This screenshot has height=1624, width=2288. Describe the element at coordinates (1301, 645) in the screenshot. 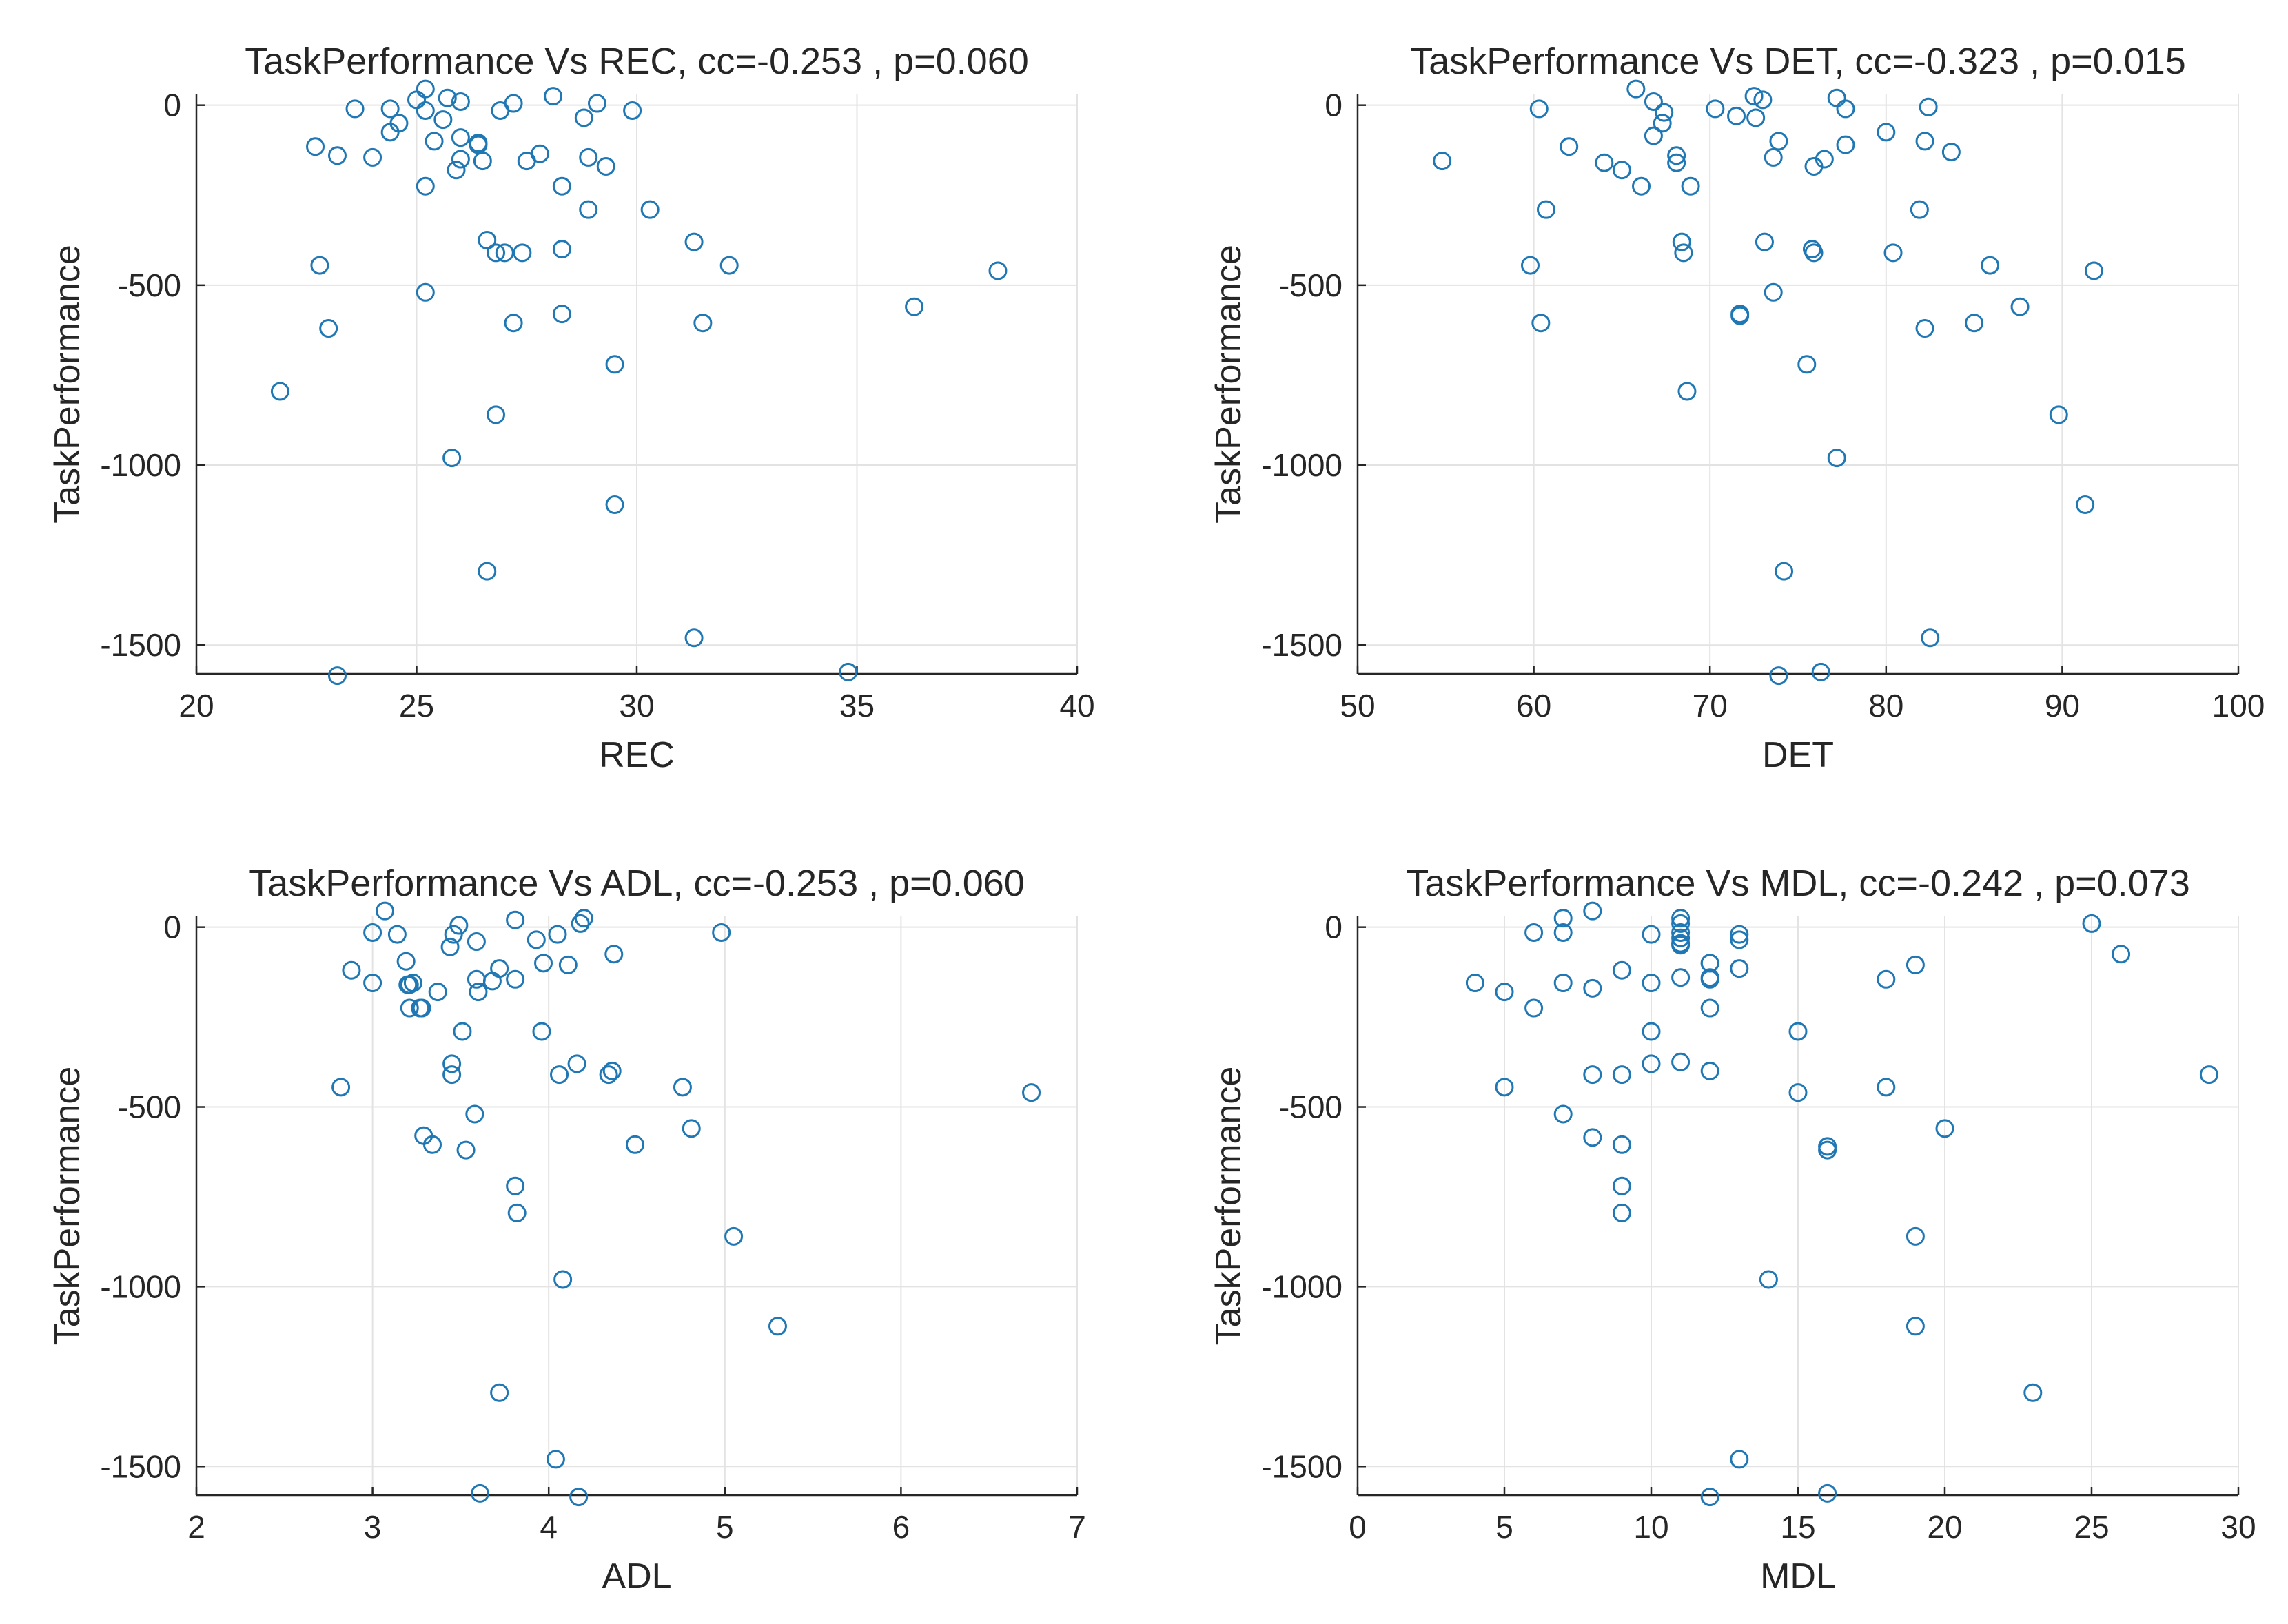

I see `y-tick-label: -1500` at that location.